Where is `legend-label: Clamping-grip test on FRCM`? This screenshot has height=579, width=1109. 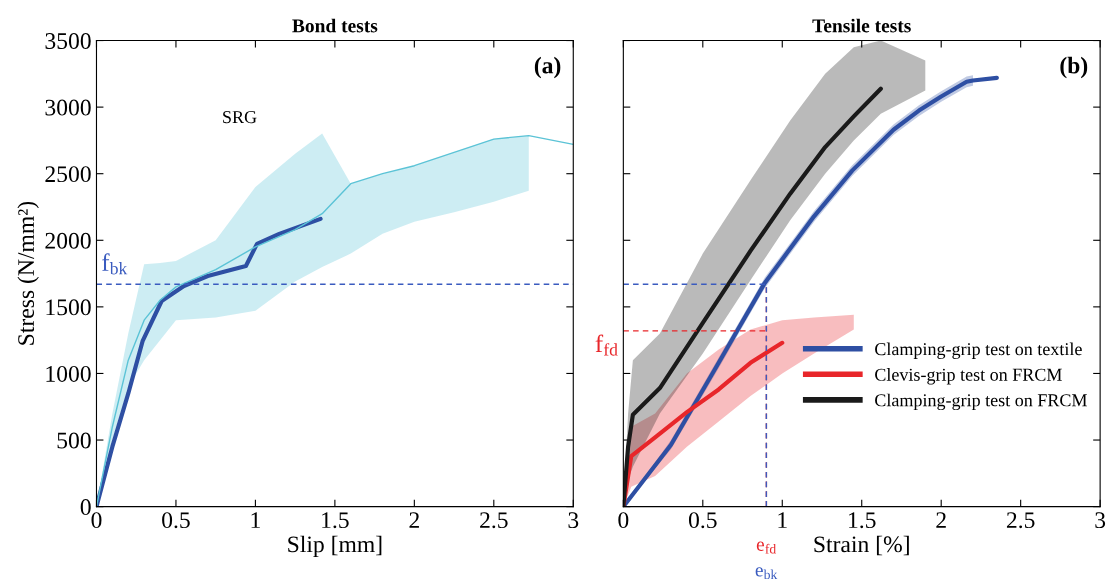 legend-label: Clamping-grip test on FRCM is located at coordinates (981, 402).